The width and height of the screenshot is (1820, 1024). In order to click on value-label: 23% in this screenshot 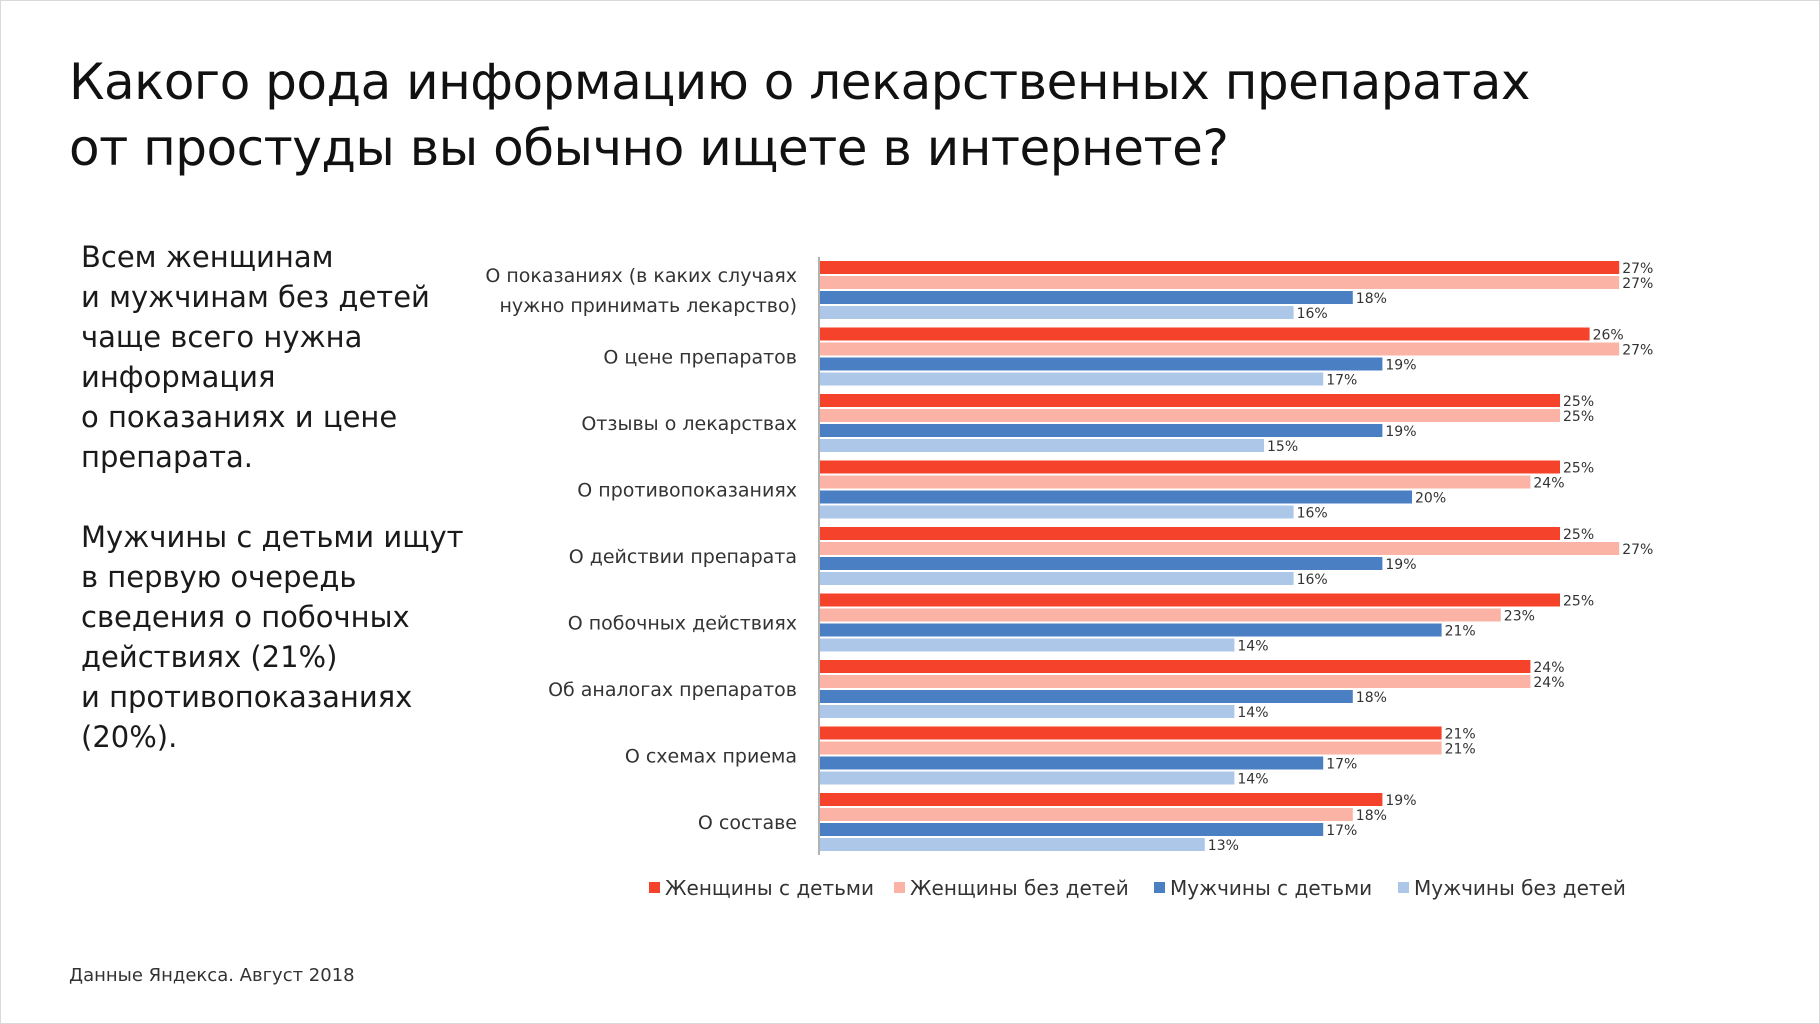, I will do `click(1519, 617)`.